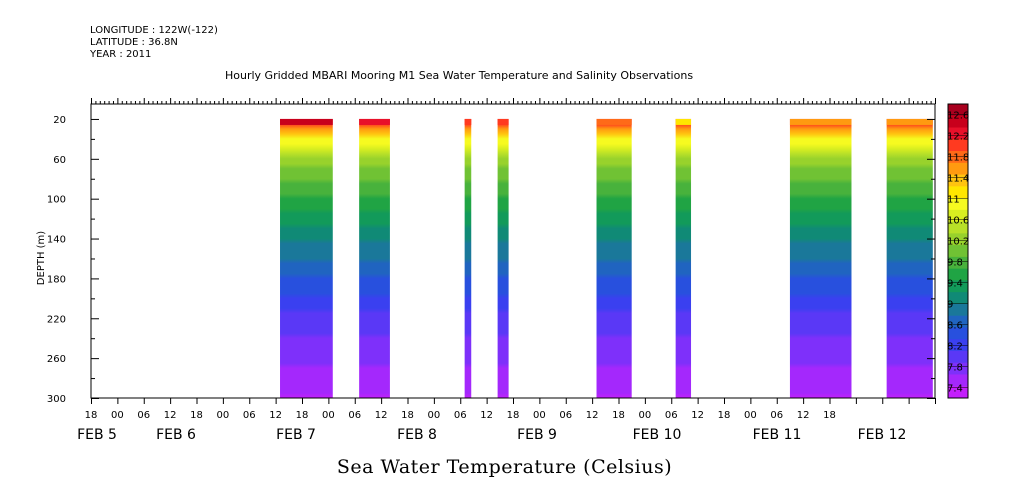  I want to click on legend-level-label: 12.6, so click(958, 116).